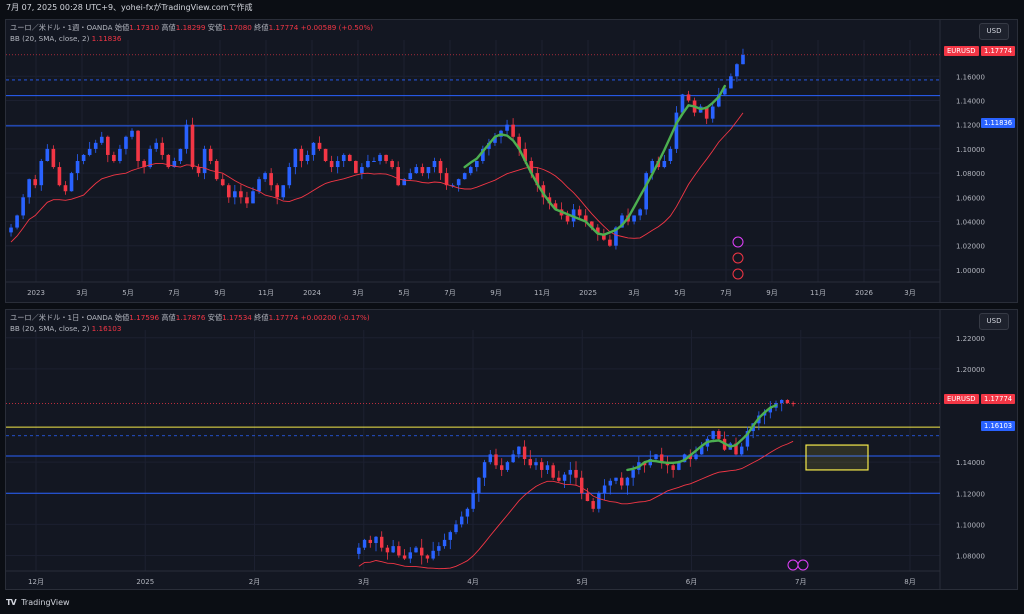 The image size is (1024, 614). What do you see at coordinates (283, 27) in the screenshot?
I see `close-value: 1.17774` at bounding box center [283, 27].